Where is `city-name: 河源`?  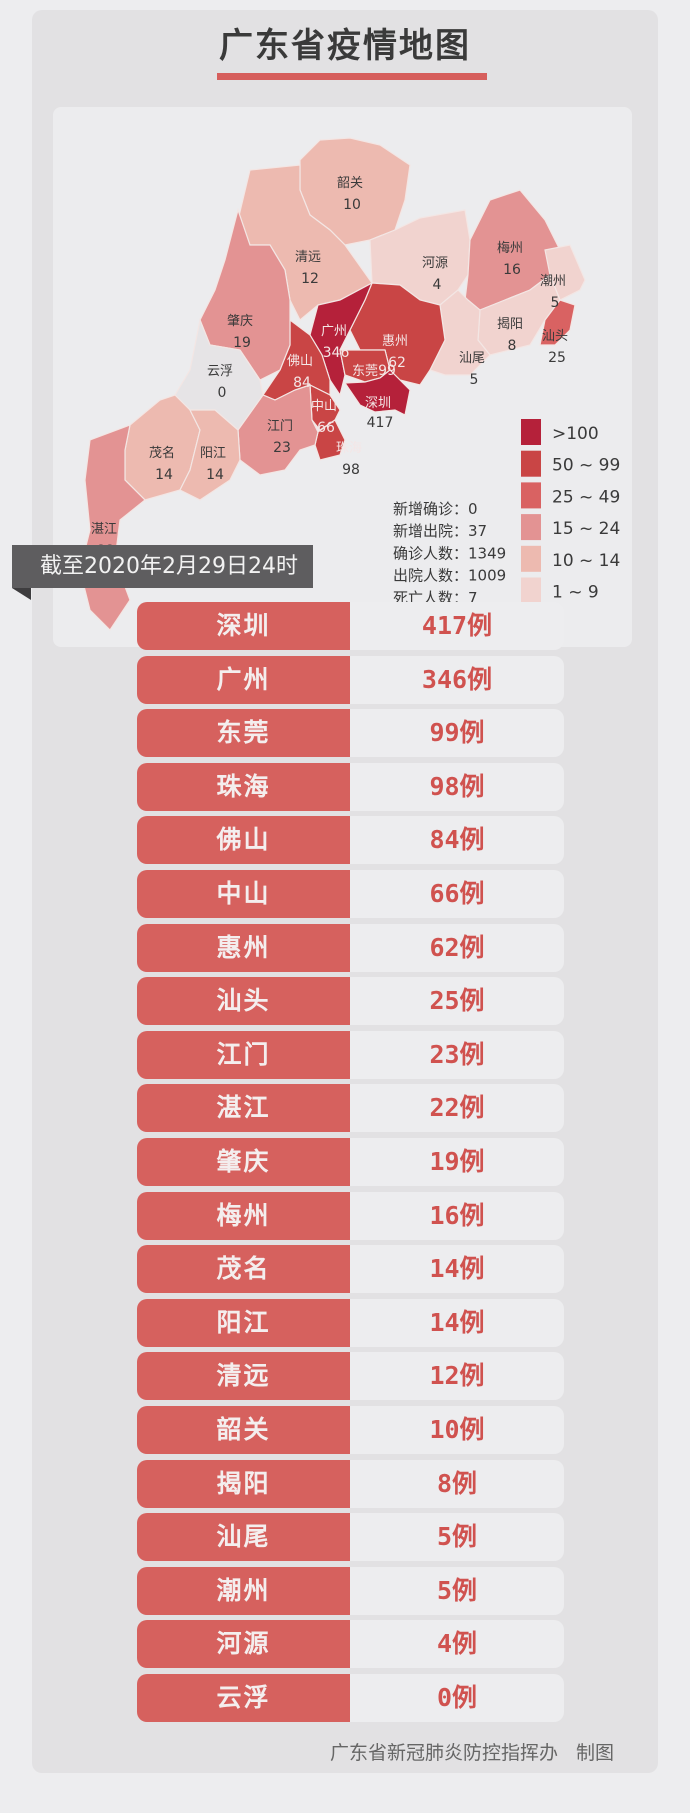
city-name: 河源 is located at coordinates (243, 1644).